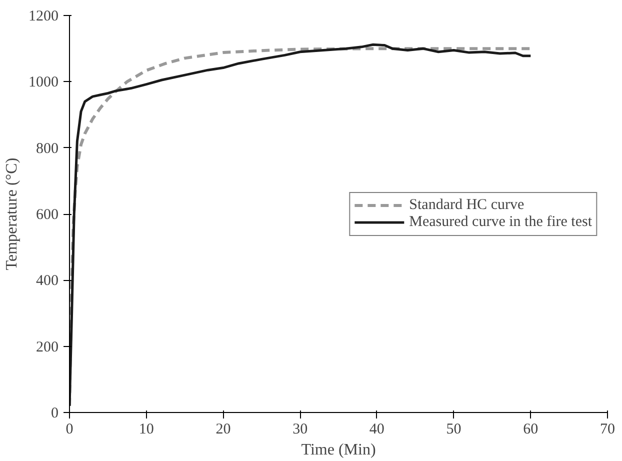 This screenshot has height=461, width=622. Describe the element at coordinates (43, 16) in the screenshot. I see `y-tick-label: 1200` at that location.